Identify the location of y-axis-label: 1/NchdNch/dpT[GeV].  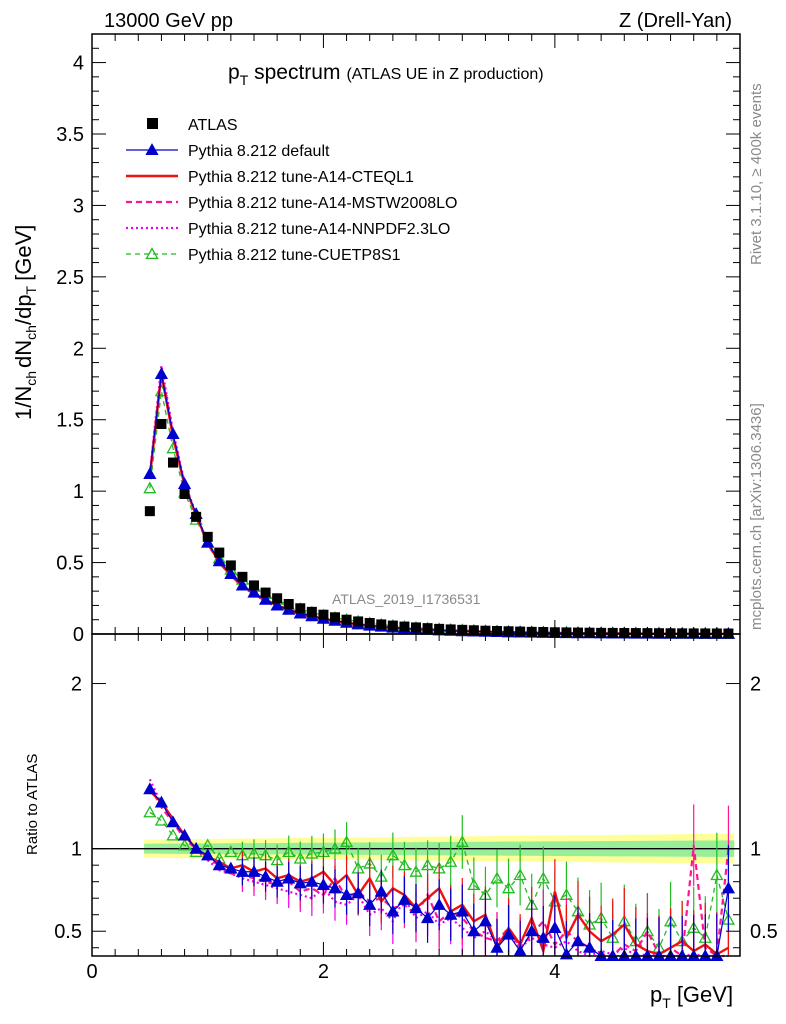
(25, 322).